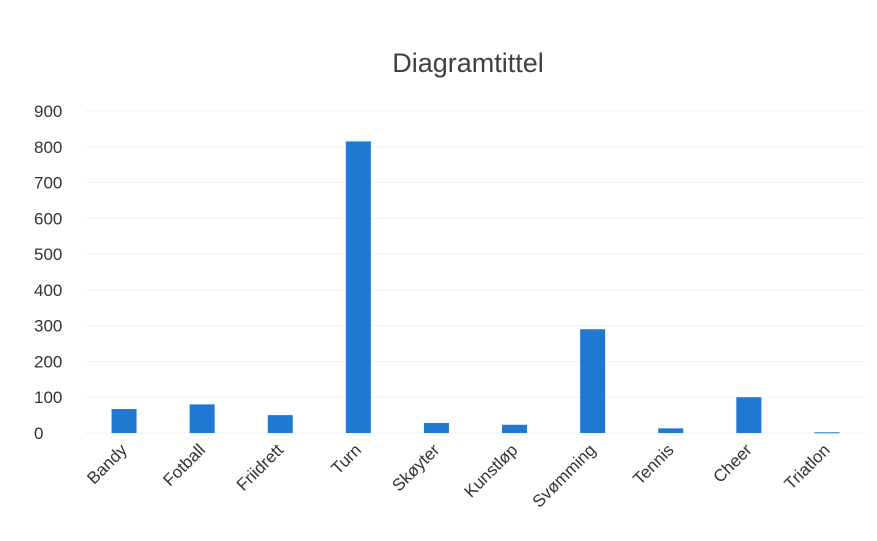 The height and width of the screenshot is (541, 877). Describe the element at coordinates (564, 475) in the screenshot. I see `x-tick-label: Svømming` at that location.